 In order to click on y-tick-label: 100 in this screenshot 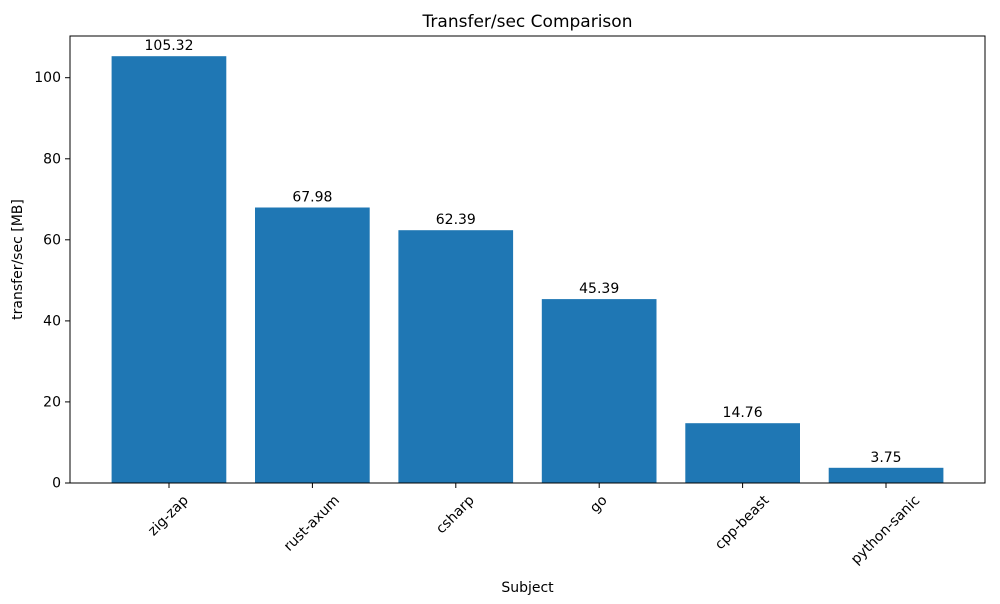, I will do `click(47, 78)`.